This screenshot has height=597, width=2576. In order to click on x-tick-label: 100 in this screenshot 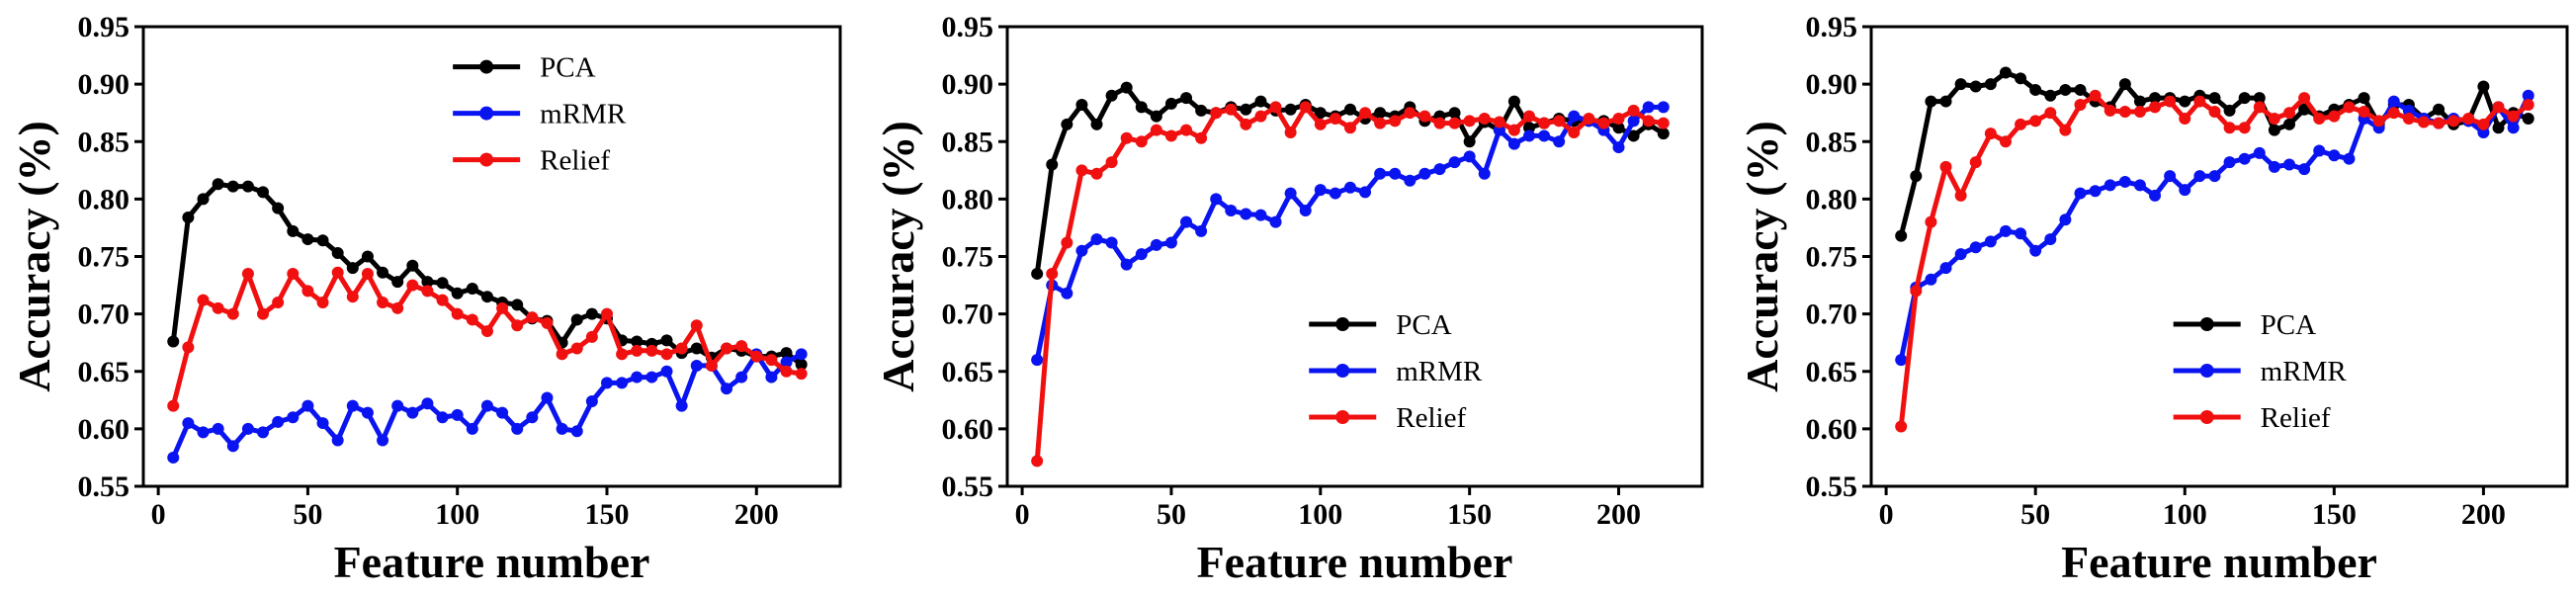, I will do `click(1320, 515)`.